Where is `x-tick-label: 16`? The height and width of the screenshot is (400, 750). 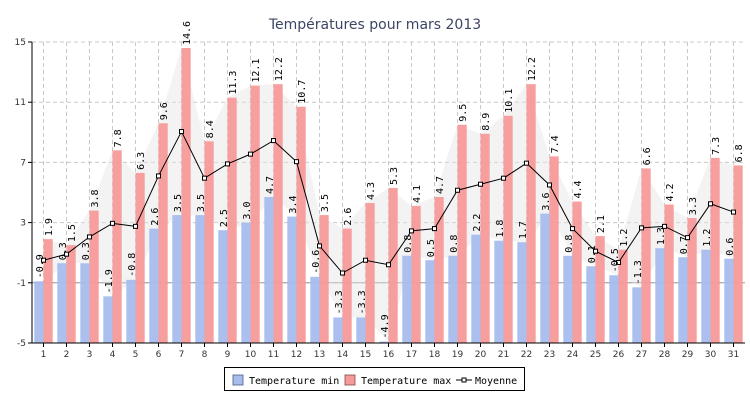 x-tick-label: 16 is located at coordinates (389, 355).